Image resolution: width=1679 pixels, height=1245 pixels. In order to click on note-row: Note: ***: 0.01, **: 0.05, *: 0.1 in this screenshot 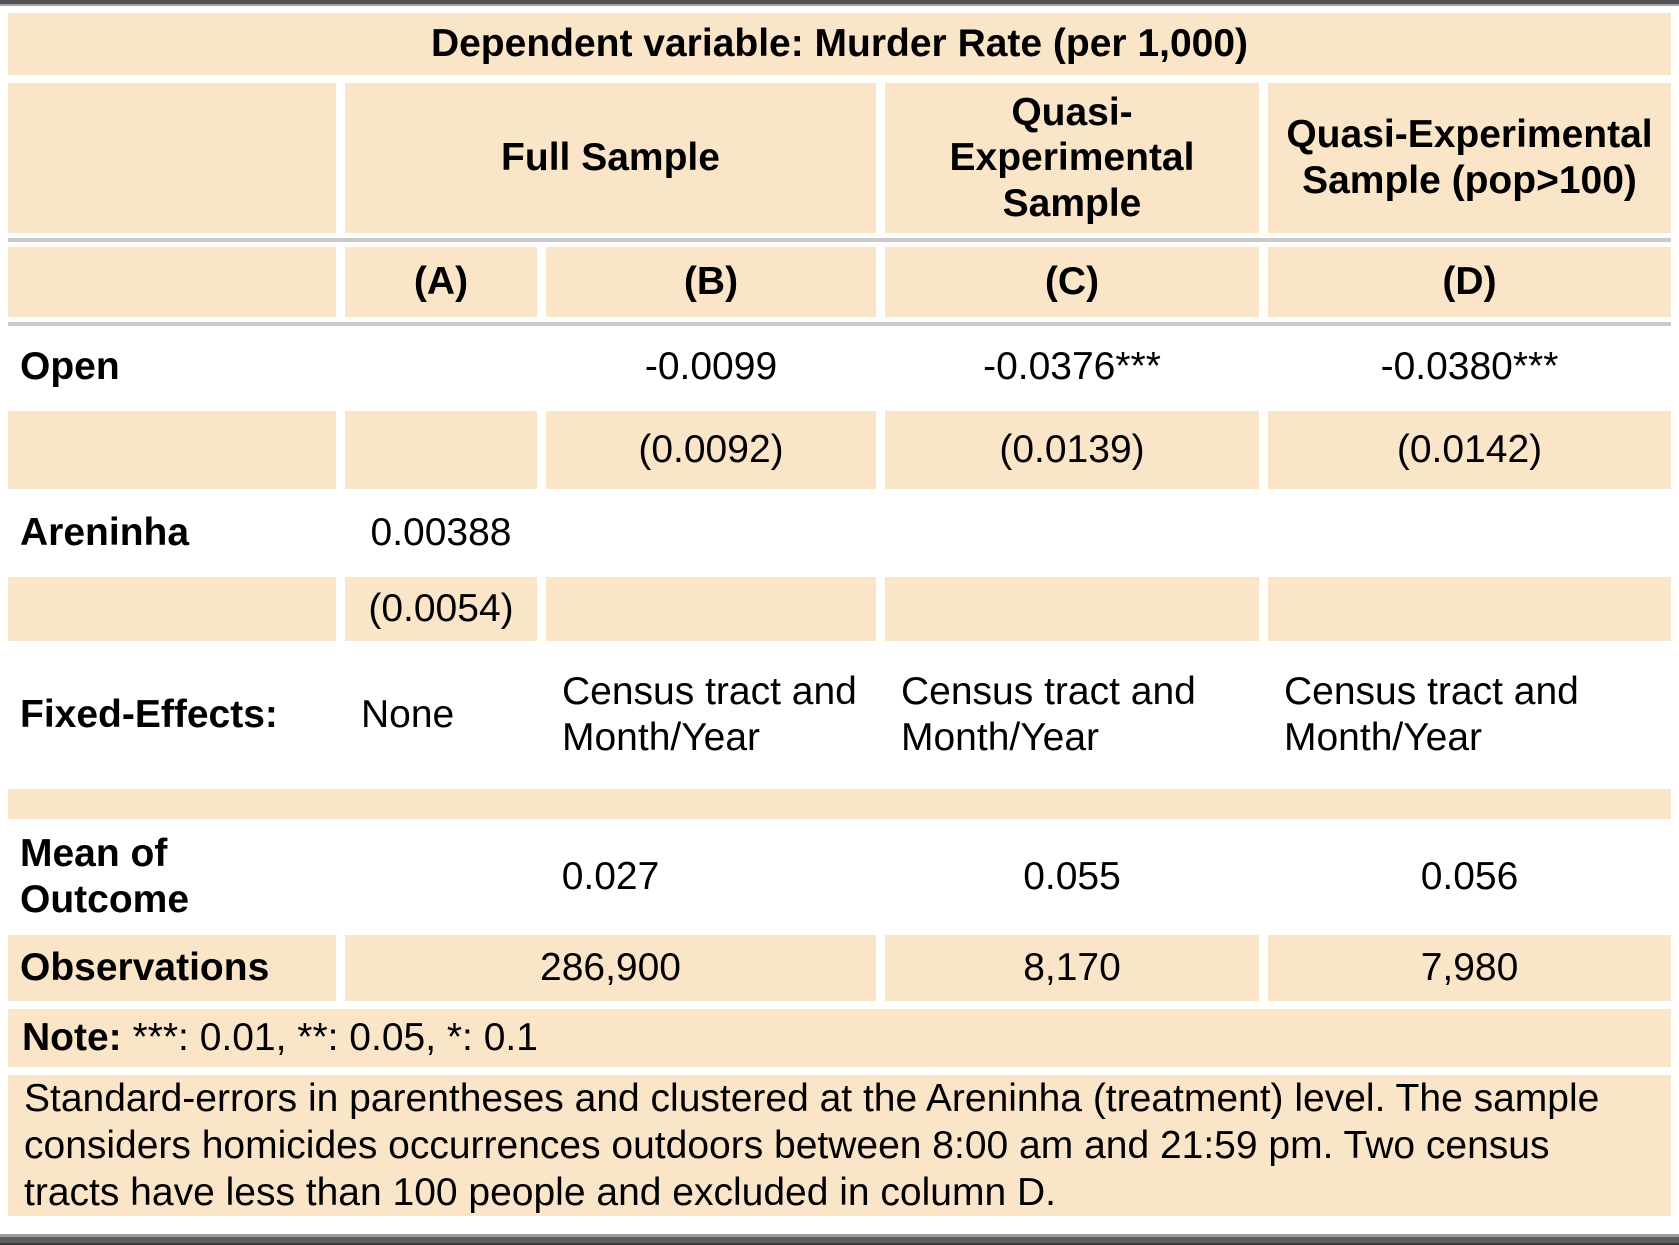, I will do `click(839, 1038)`.